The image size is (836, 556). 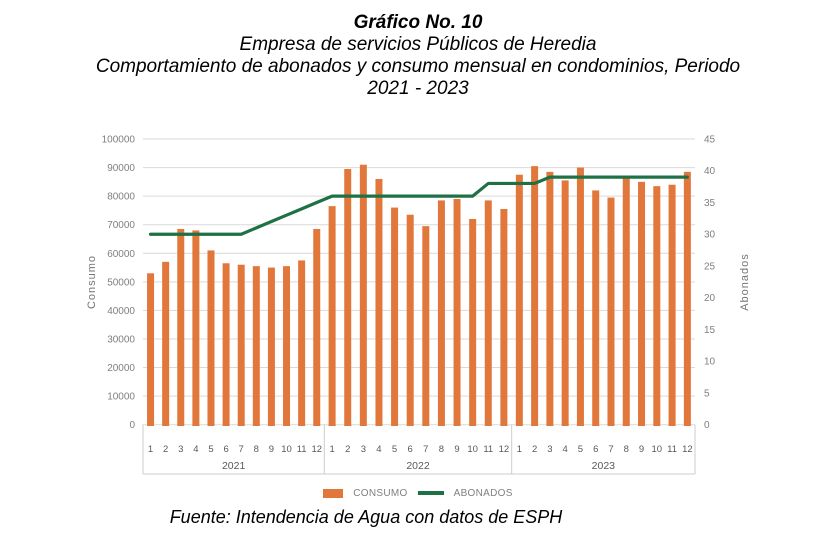 I want to click on chart-legend: CONSUMO ABONADOS, so click(x=418, y=493).